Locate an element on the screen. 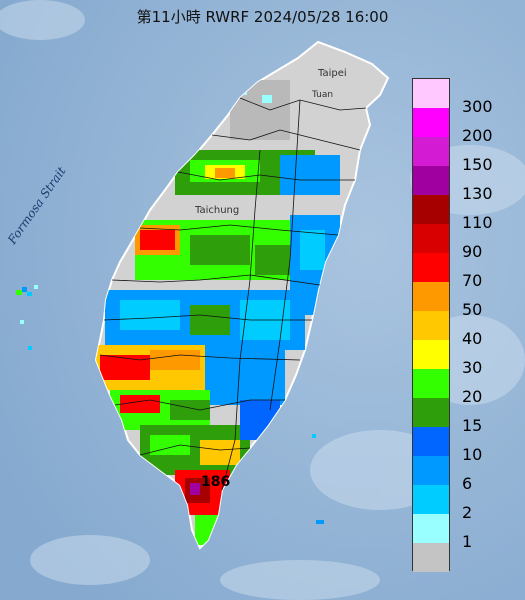 This screenshot has height=600, width=525. legend-label: 200 is located at coordinates (477, 135).